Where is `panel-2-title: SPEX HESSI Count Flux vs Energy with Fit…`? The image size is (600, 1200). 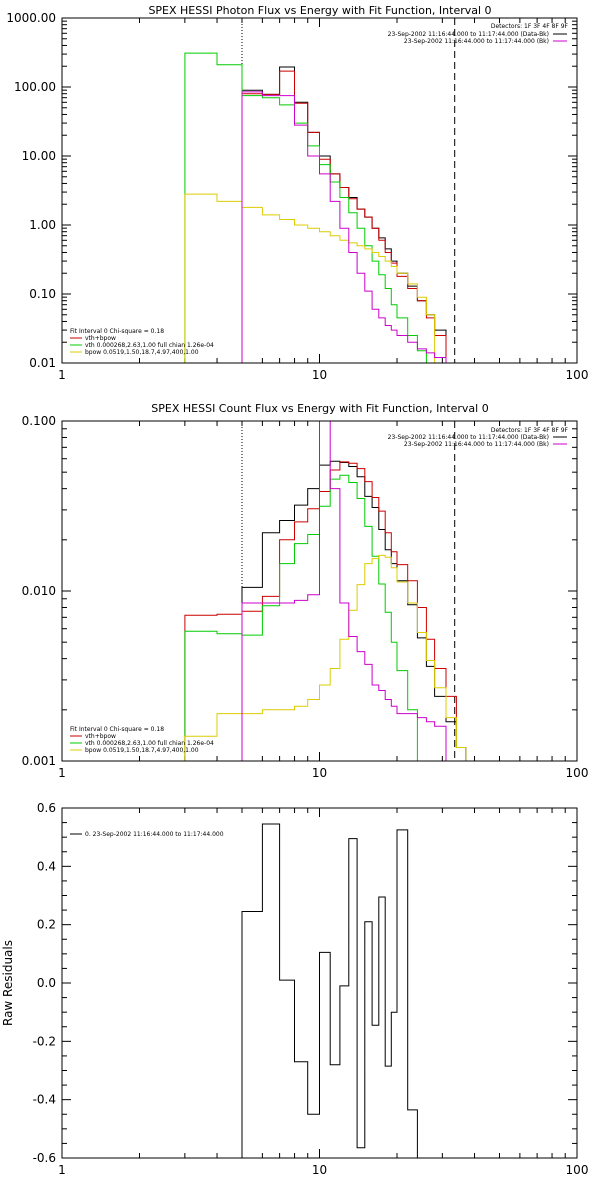 panel-2-title: SPEX HESSI Count Flux vs Energy with Fit… is located at coordinates (319, 408).